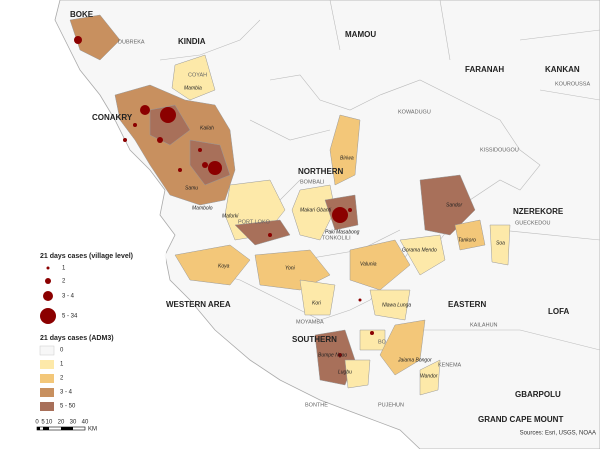 Image resolution: width=600 pixels, height=449 pixels. I want to click on place-label: Paki Masabong, so click(342, 232).